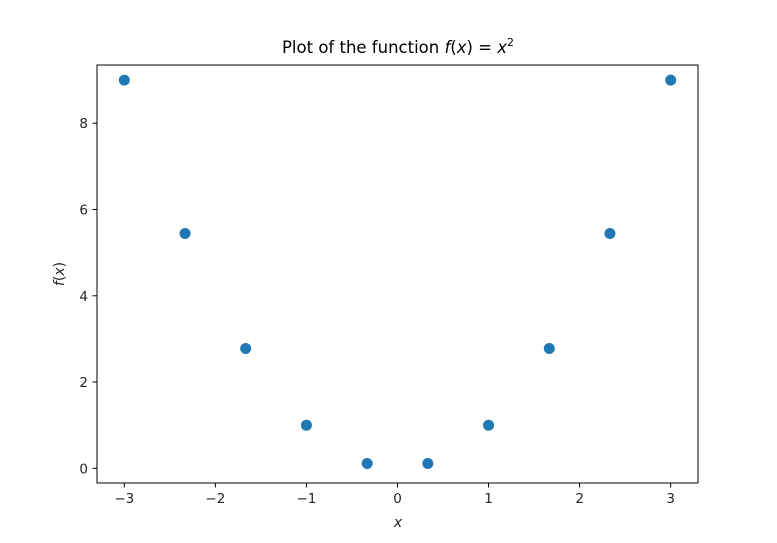 Image resolution: width=777 pixels, height=543 pixels. I want to click on x-ticks: −3 −2 −1 0 1 2 3, so click(394, 495).